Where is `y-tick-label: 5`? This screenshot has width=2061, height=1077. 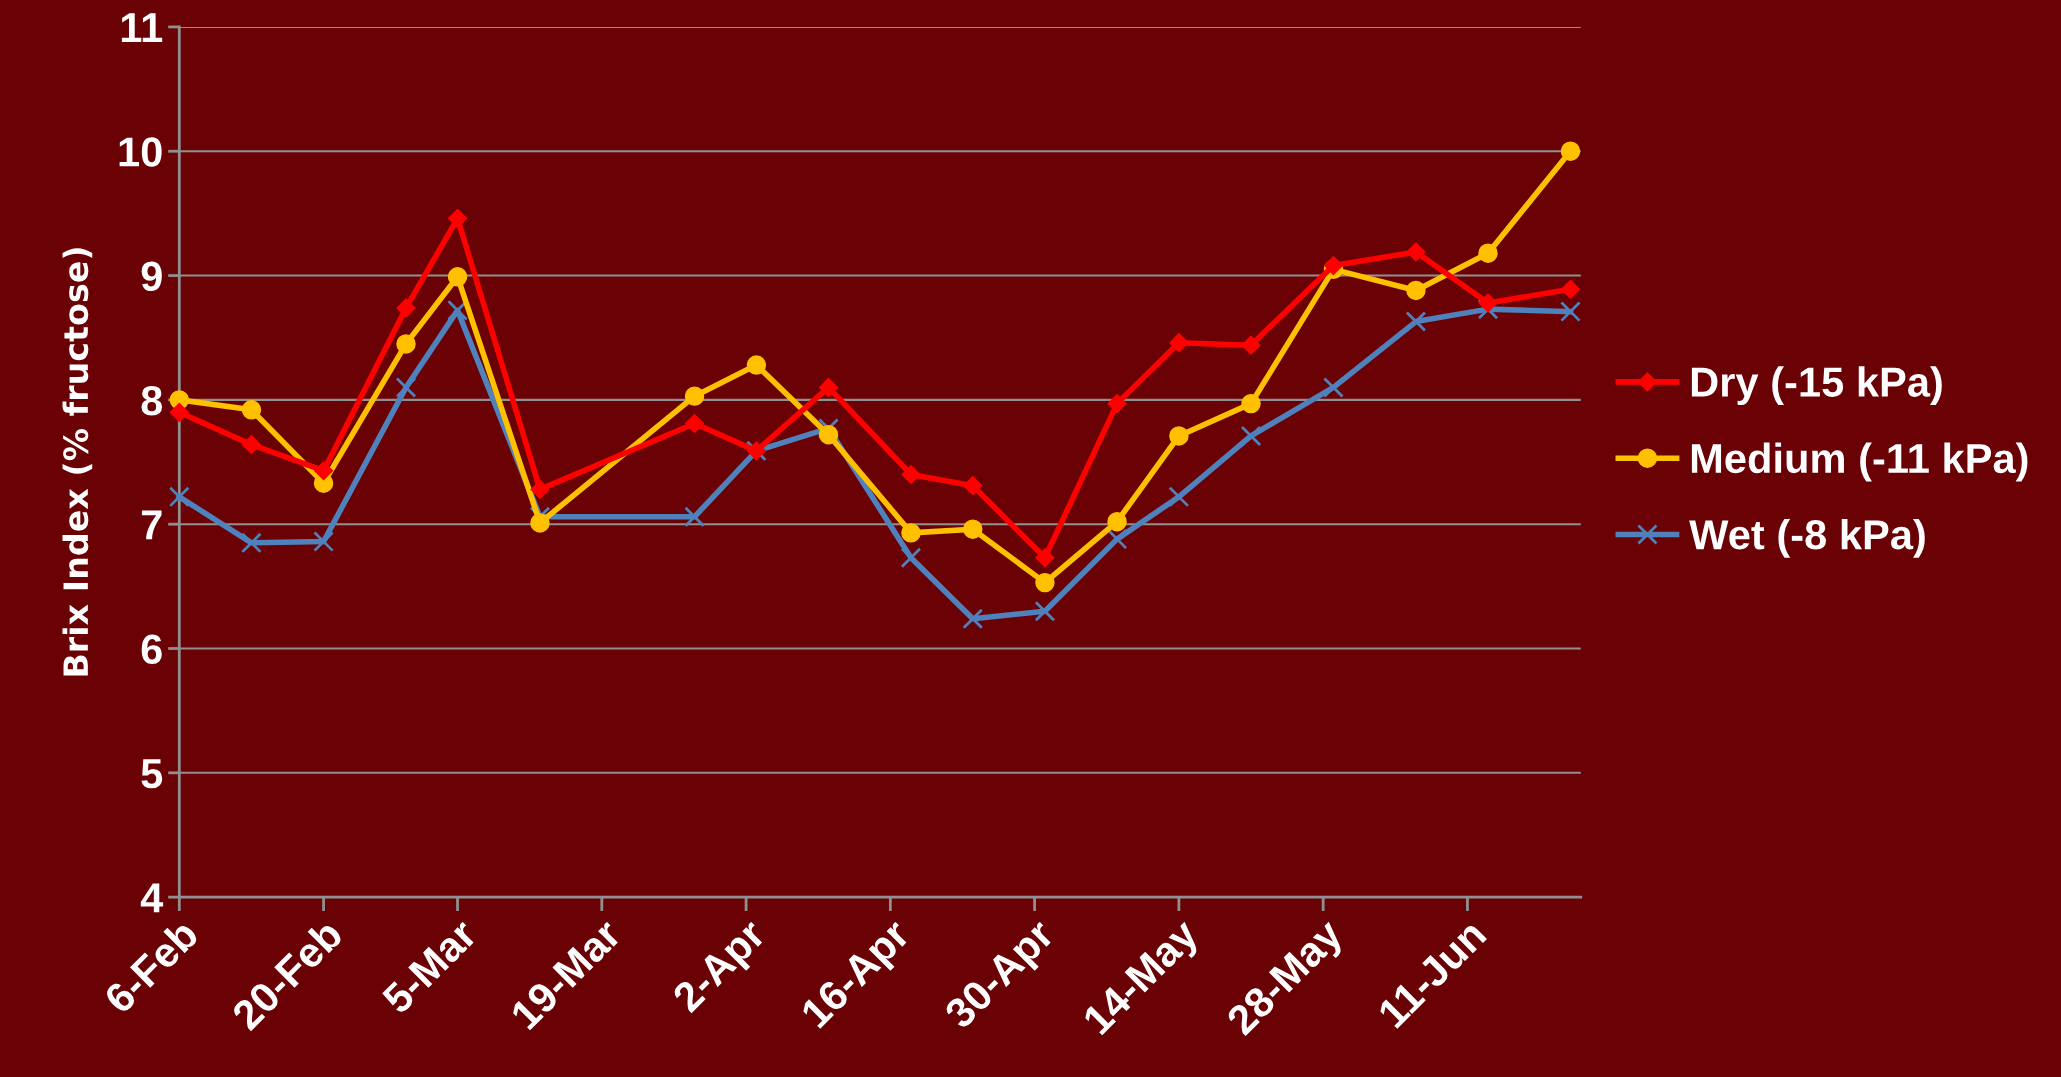 y-tick-label: 5 is located at coordinates (152, 774).